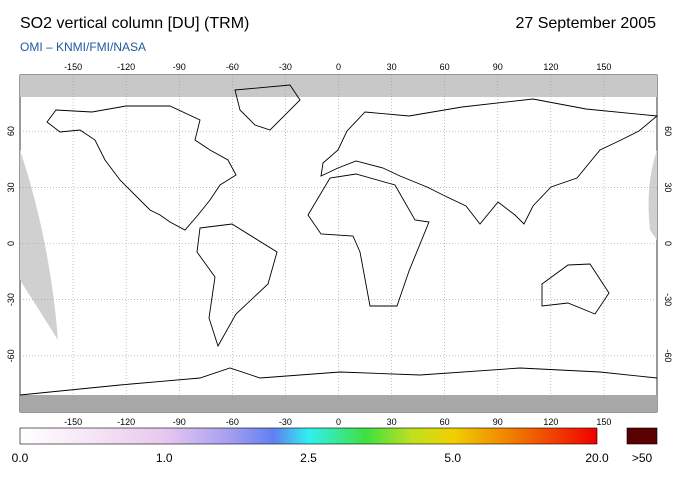 This screenshot has height=485, width=676. I want to click on x-tick-label-bottom: -150, so click(73, 422).